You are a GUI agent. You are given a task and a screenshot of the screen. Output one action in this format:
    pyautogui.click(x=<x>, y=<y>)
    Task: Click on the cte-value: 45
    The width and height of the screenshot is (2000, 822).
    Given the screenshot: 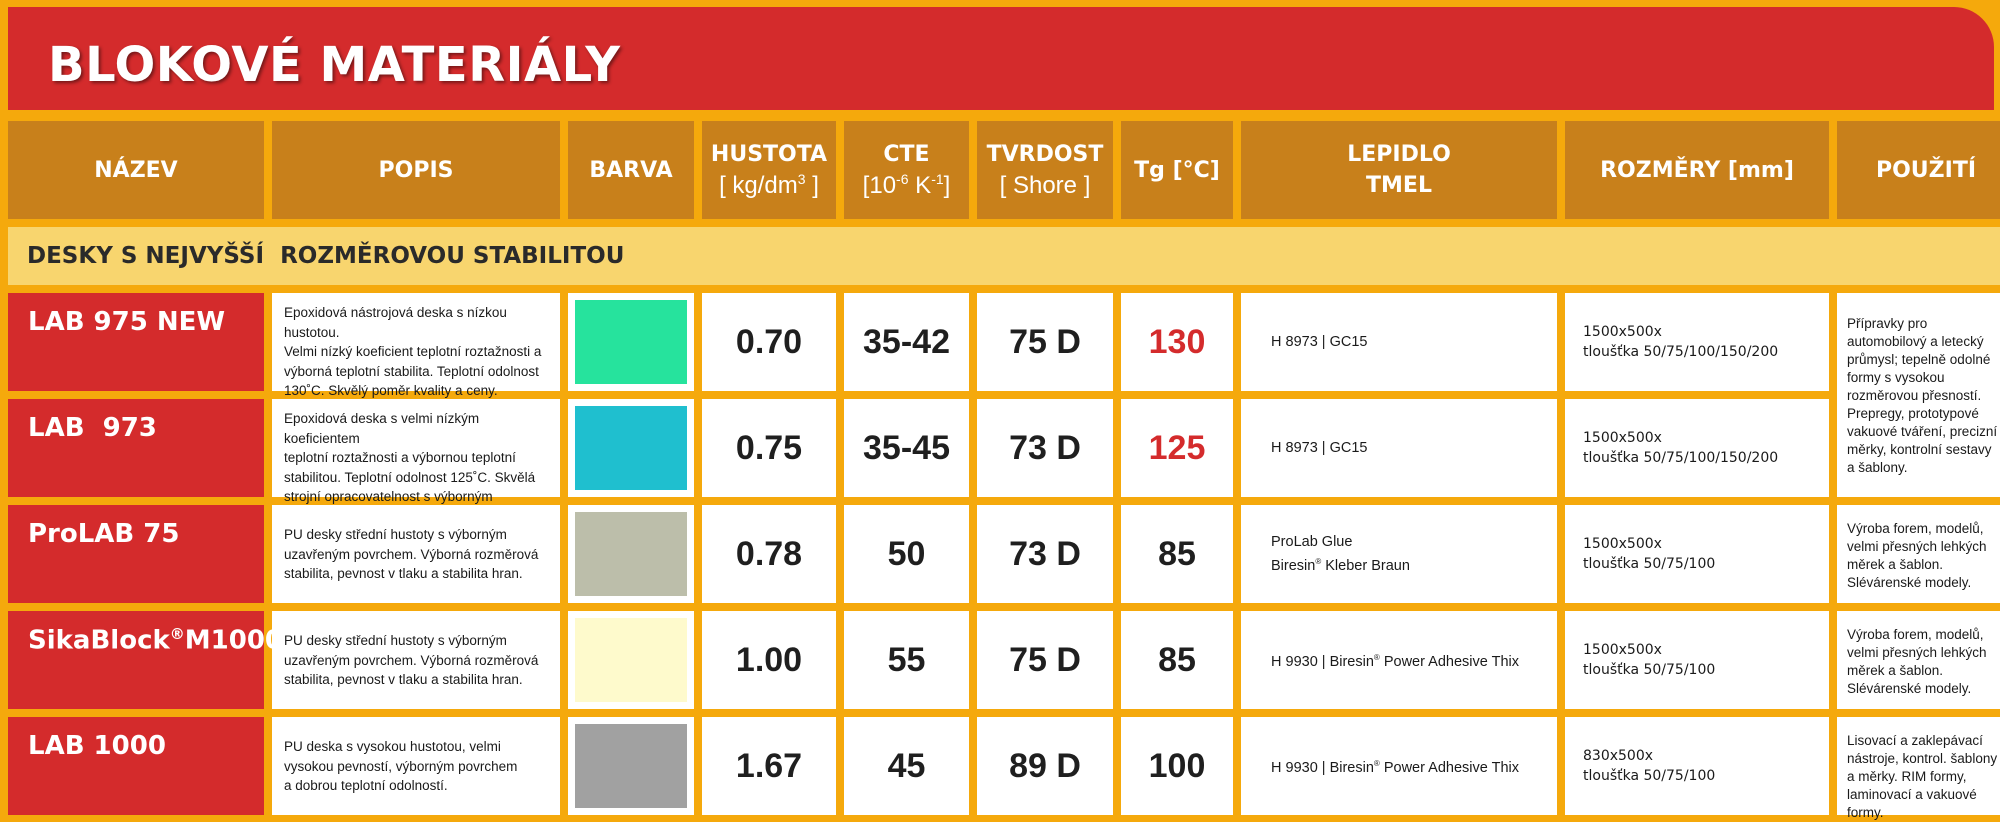 What is the action you would take?
    pyautogui.click(x=906, y=766)
    